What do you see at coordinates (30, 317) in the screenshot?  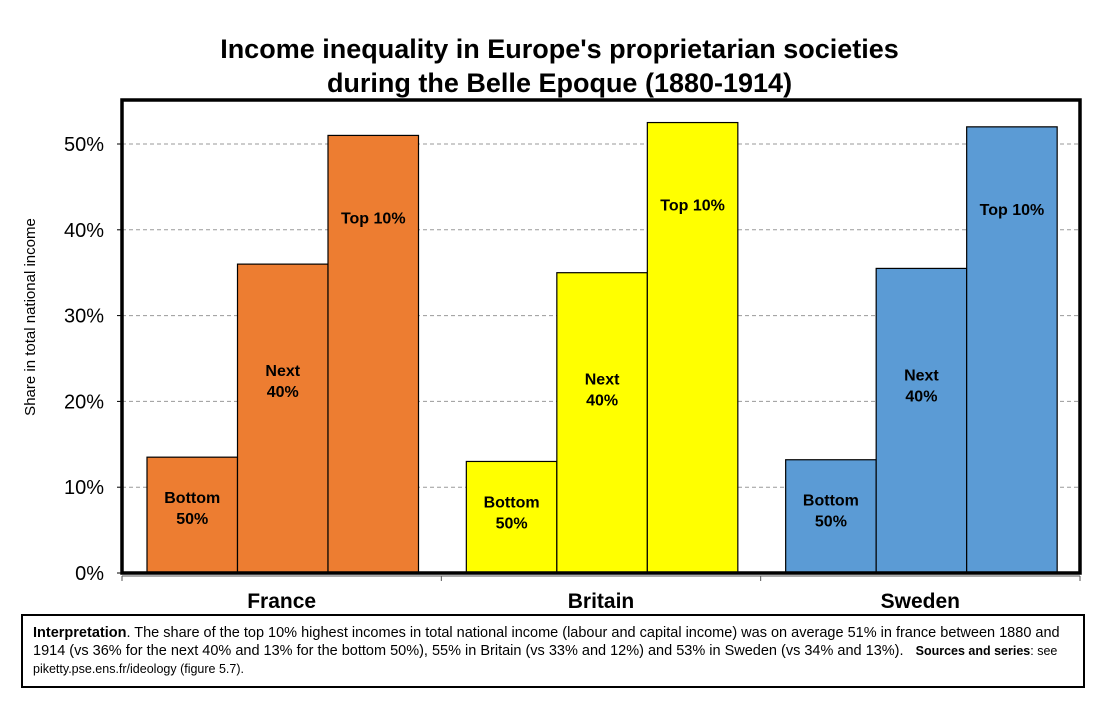 I see `y-axis-label: Share in total national income` at bounding box center [30, 317].